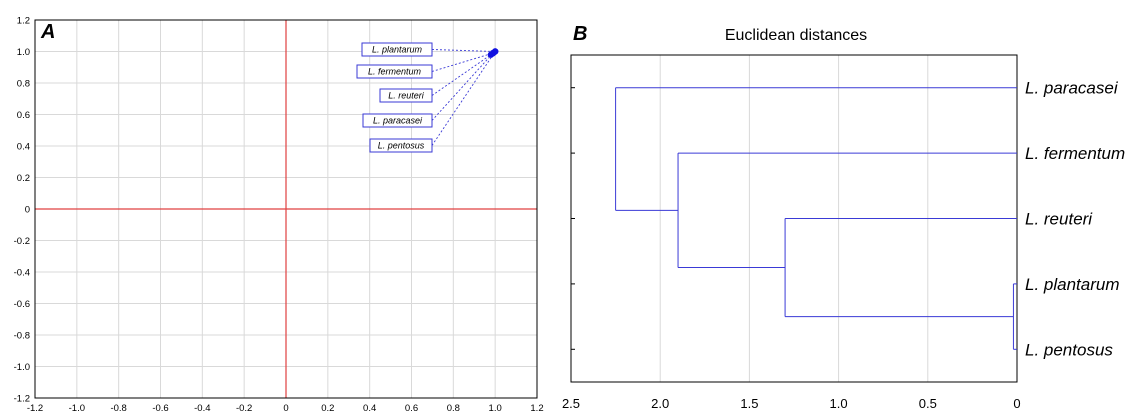  What do you see at coordinates (285, 408) in the screenshot?
I see `panel-a-x-tick-label: 0` at bounding box center [285, 408].